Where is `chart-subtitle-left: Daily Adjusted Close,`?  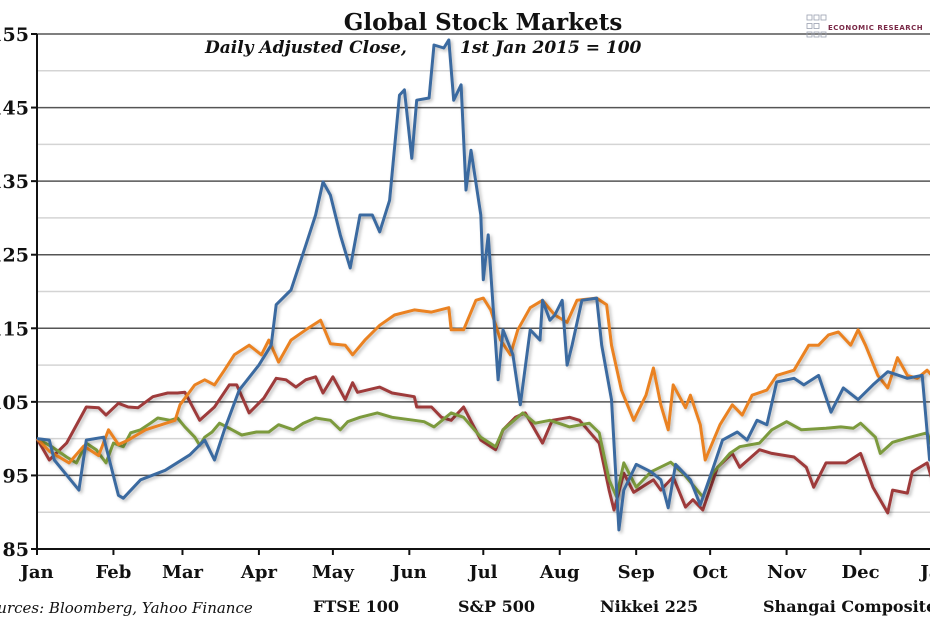 chart-subtitle-left: Daily Adjusted Close, is located at coordinates (305, 48).